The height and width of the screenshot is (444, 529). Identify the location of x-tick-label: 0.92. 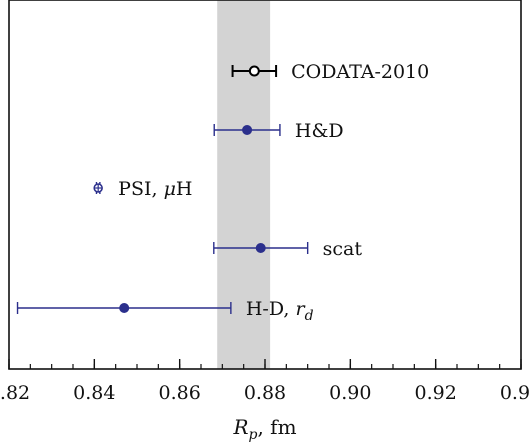
(436, 393).